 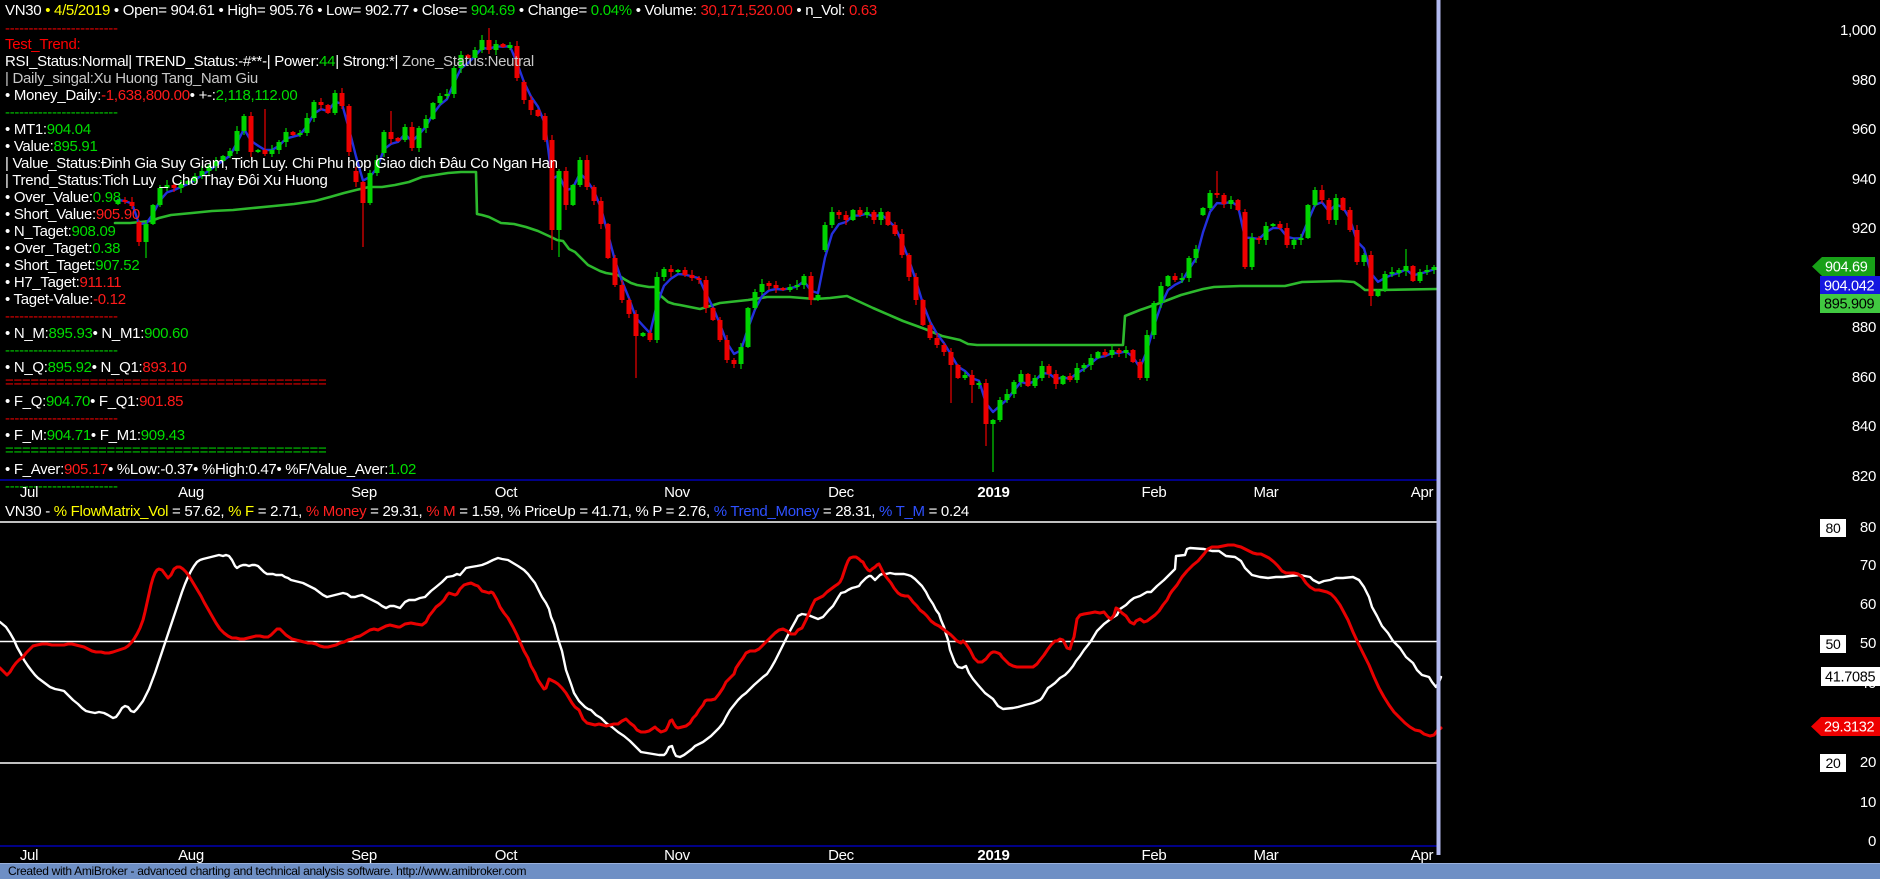 I want to click on svg-text: 29.3132, so click(x=1849, y=728).